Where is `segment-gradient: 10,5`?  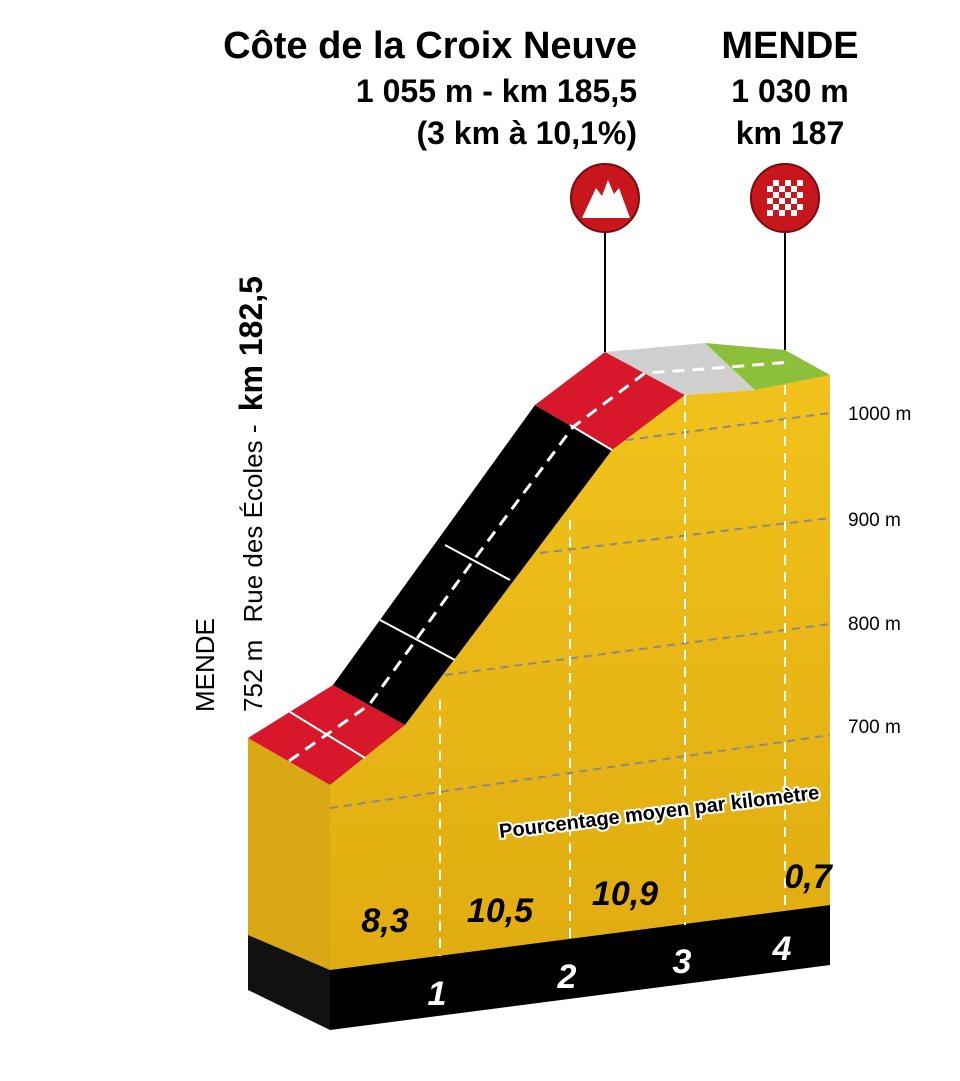
segment-gradient: 10,5 is located at coordinates (500, 911).